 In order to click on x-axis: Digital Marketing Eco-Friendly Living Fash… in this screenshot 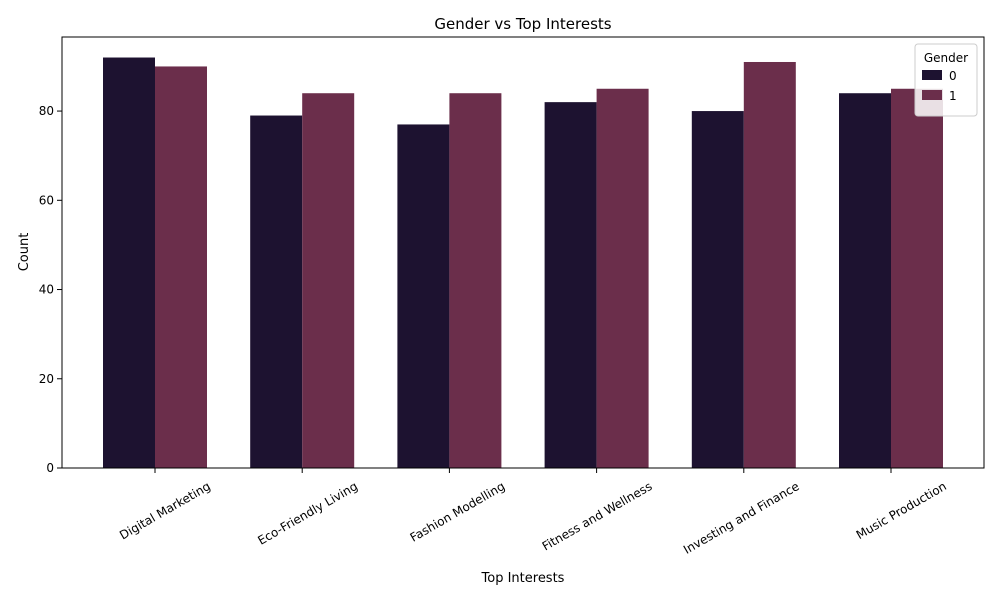, I will do `click(533, 512)`.